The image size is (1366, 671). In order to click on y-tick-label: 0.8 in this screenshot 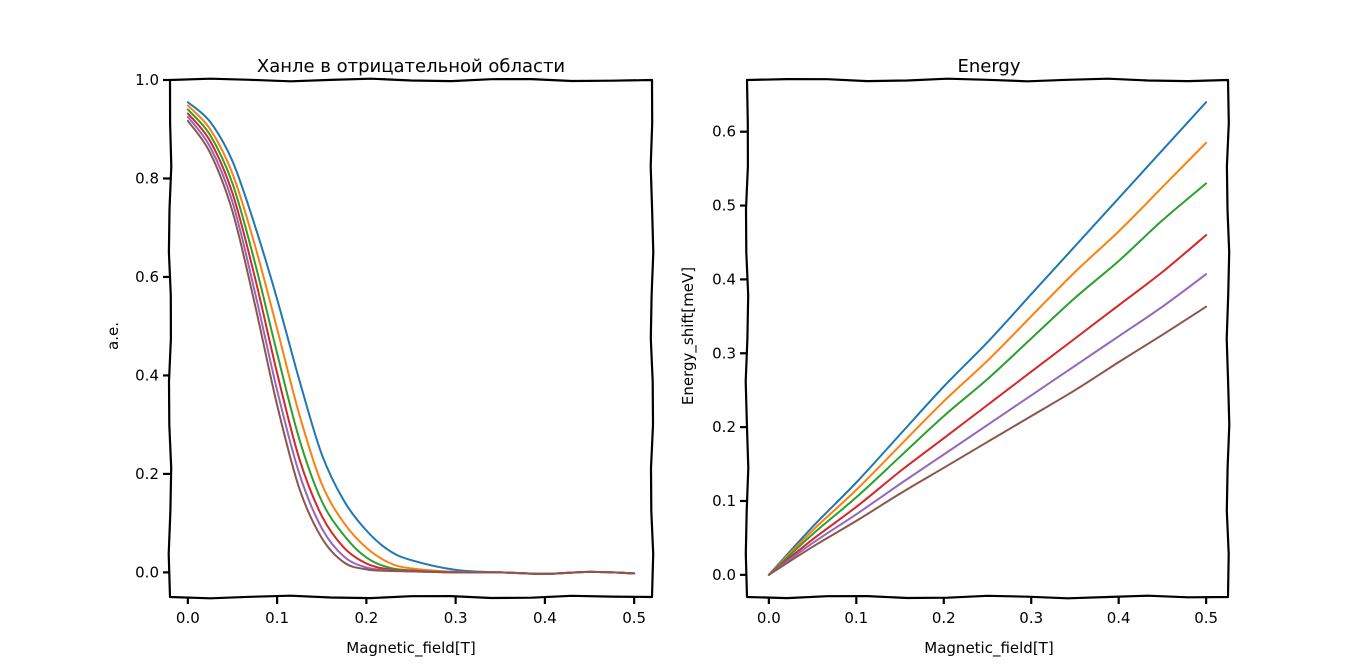, I will do `click(147, 178)`.